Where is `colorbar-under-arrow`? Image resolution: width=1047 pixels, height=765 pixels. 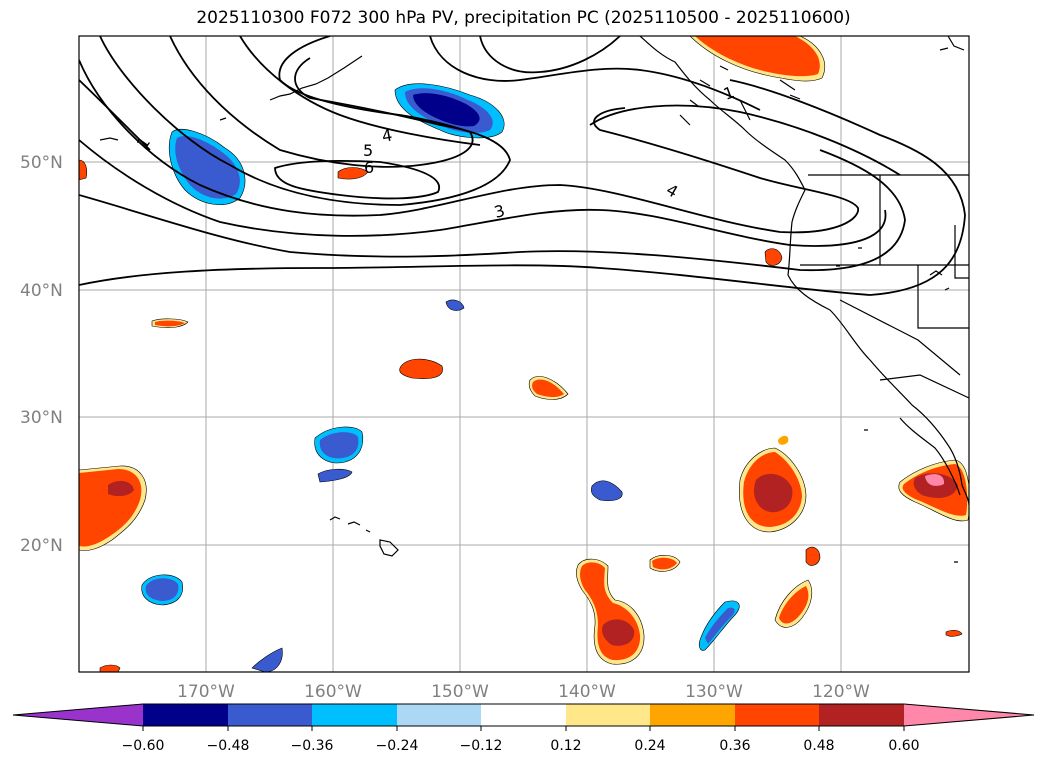
colorbar-under-arrow is located at coordinates (78, 715).